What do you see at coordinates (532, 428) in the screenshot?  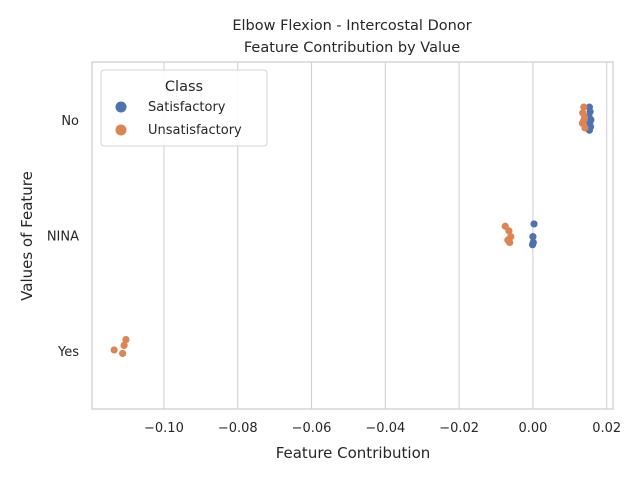 I see `x-tick-label: 0.00` at bounding box center [532, 428].